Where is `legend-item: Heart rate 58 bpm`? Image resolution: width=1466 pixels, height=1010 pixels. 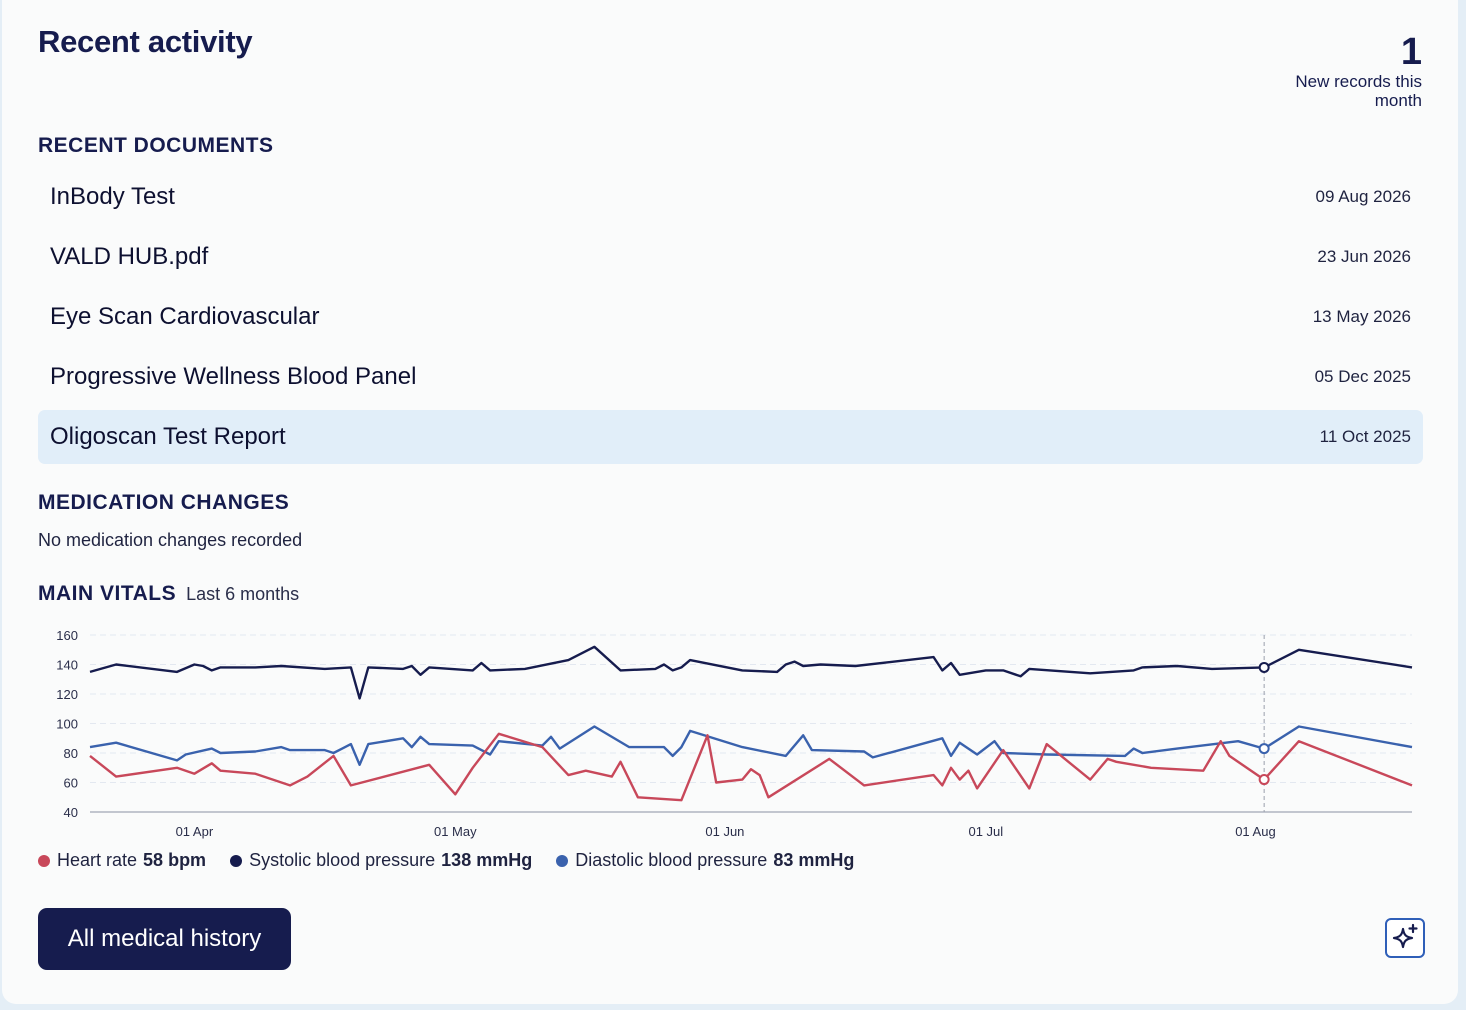
legend-item: Heart rate 58 bpm is located at coordinates (122, 860).